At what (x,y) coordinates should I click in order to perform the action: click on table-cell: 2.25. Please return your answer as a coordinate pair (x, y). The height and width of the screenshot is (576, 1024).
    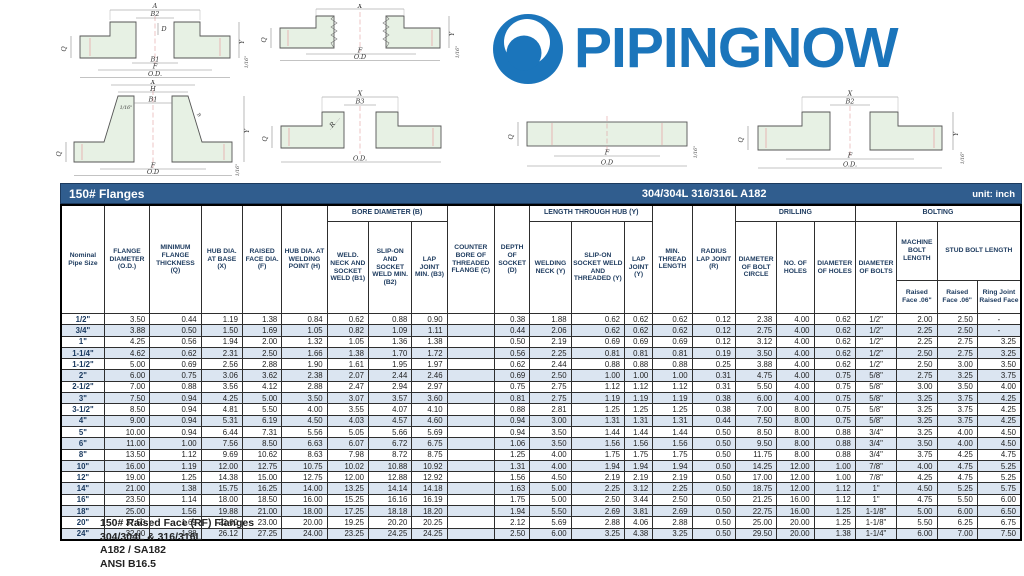
    Looking at the image, I should click on (917, 330).